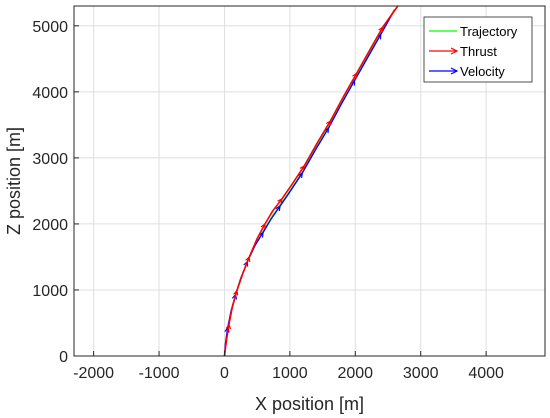 Image resolution: width=550 pixels, height=418 pixels. What do you see at coordinates (63, 357) in the screenshot?
I see `y-tick-label: 0` at bounding box center [63, 357].